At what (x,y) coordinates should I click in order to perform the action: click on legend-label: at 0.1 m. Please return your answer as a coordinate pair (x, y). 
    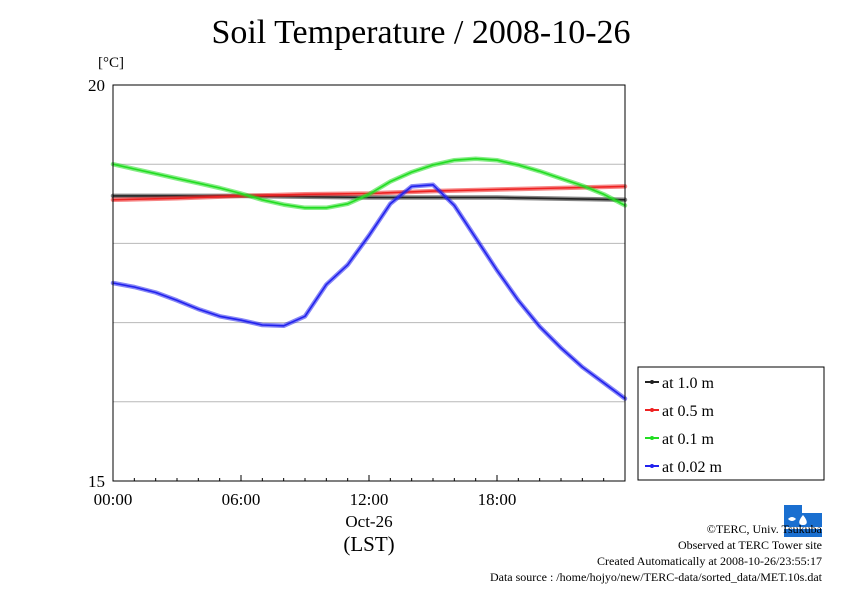
    Looking at the image, I should click on (688, 439).